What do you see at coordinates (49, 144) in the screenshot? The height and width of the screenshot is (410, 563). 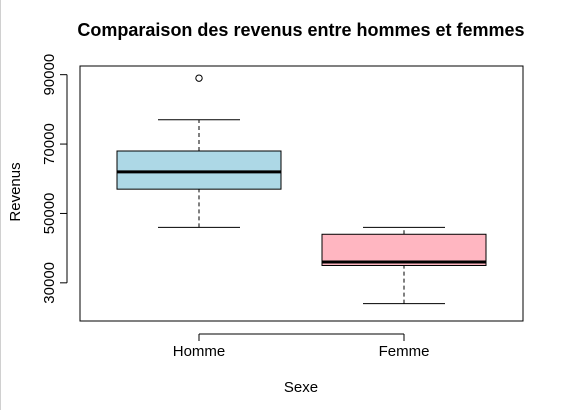 I see `y-tick-label: 70000` at bounding box center [49, 144].